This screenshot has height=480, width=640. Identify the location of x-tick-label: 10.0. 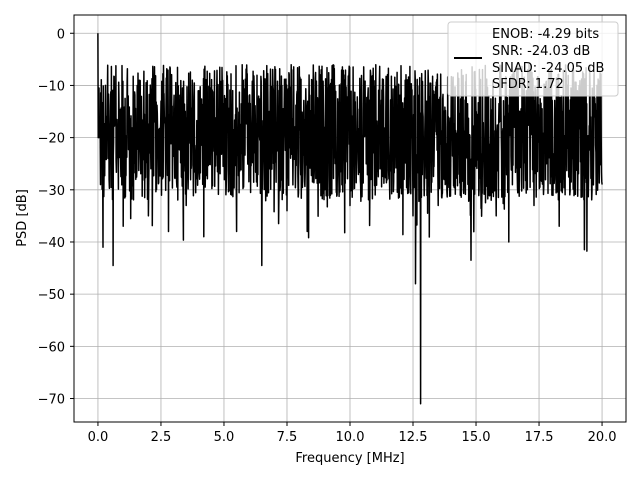
(350, 437).